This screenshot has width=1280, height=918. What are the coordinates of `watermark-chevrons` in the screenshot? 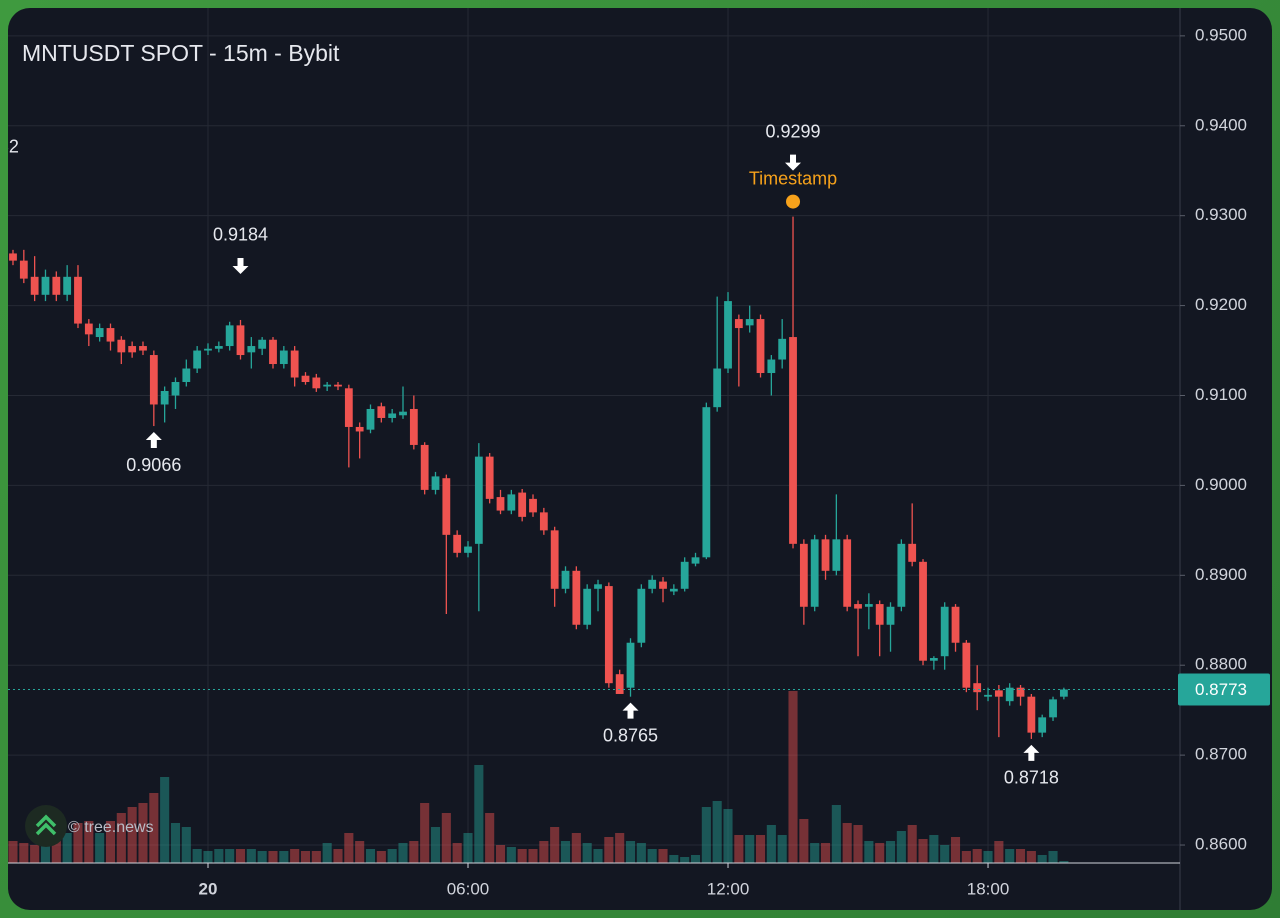 It's located at (46, 825).